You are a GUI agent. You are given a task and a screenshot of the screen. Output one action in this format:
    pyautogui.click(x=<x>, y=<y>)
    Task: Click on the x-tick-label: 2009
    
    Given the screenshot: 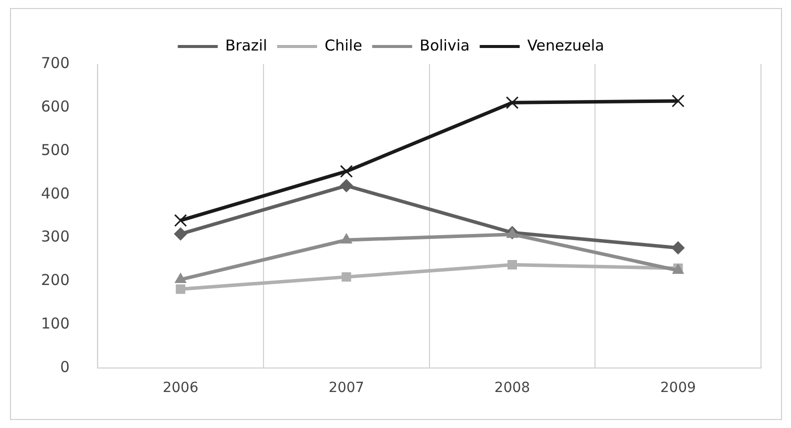 What is the action you would take?
    pyautogui.click(x=678, y=388)
    